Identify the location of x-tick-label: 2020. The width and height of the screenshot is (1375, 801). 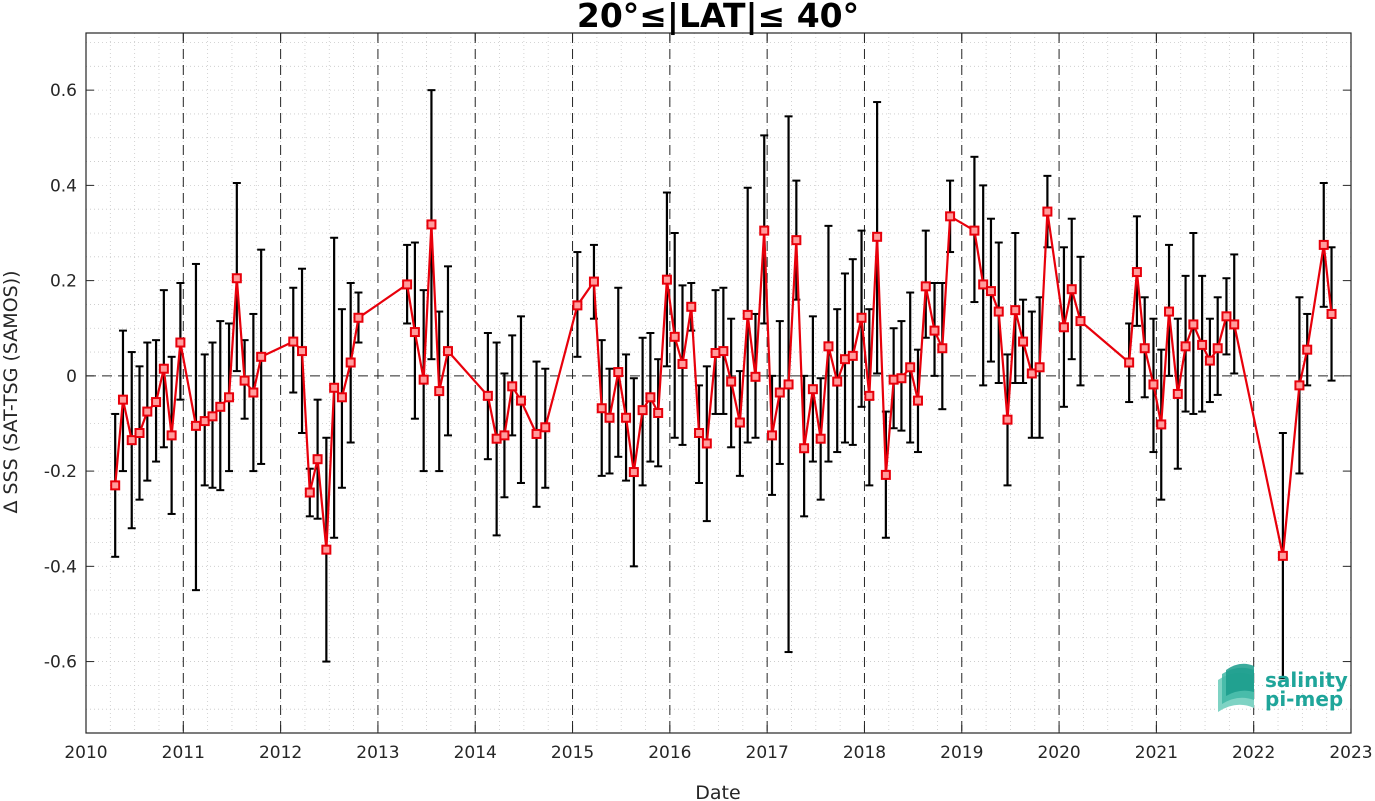
(1058, 753).